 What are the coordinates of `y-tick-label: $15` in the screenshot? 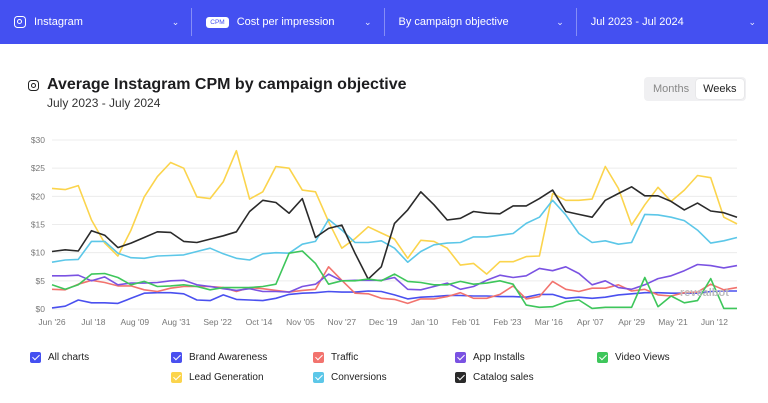 It's located at (38, 225).